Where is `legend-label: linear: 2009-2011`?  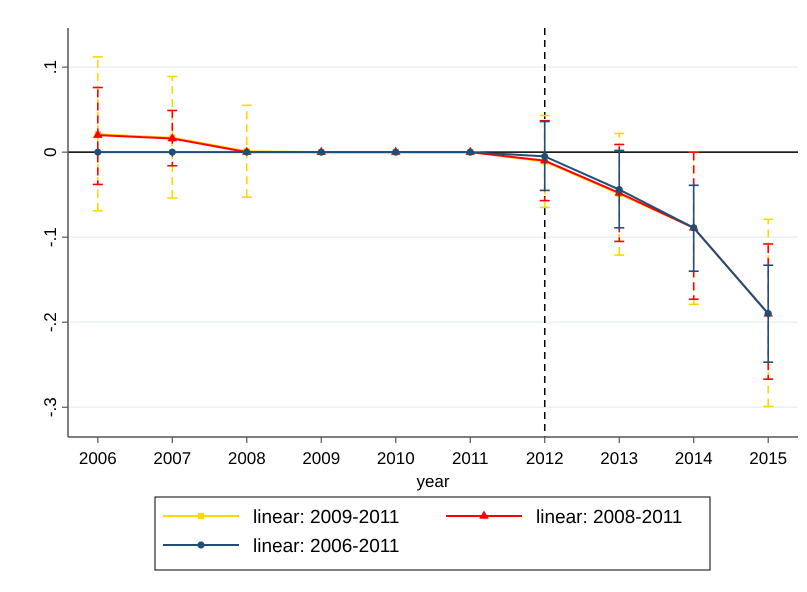 legend-label: linear: 2009-2011 is located at coordinates (326, 517).